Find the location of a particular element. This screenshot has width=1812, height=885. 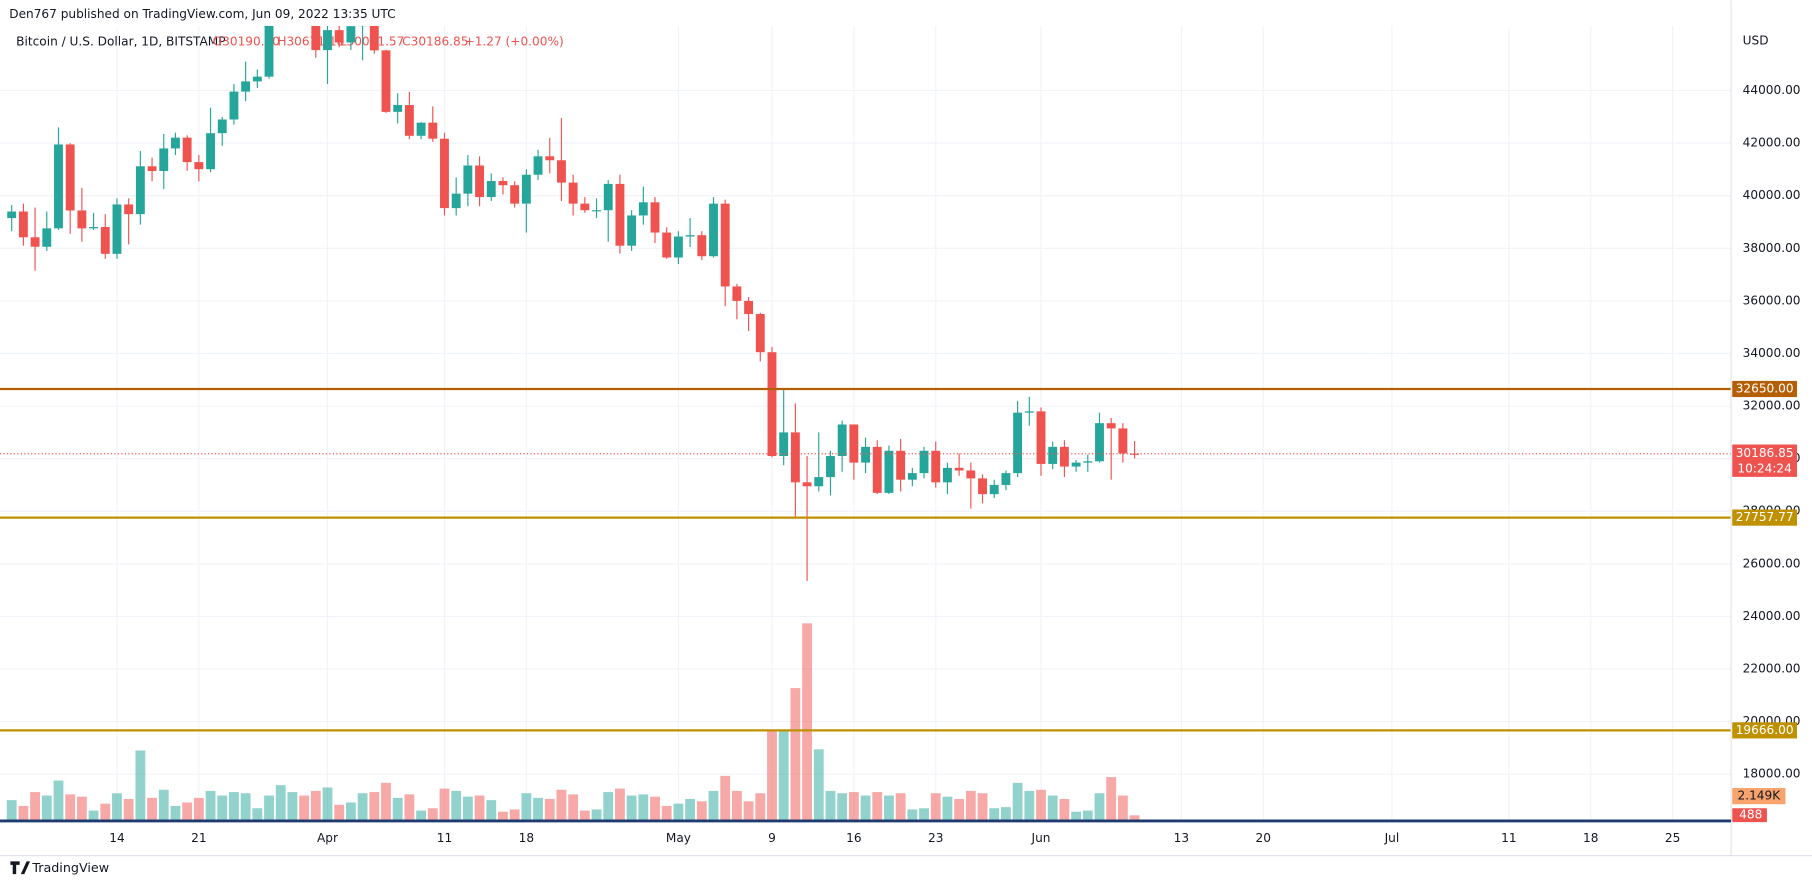

currency: USD is located at coordinates (1756, 40).